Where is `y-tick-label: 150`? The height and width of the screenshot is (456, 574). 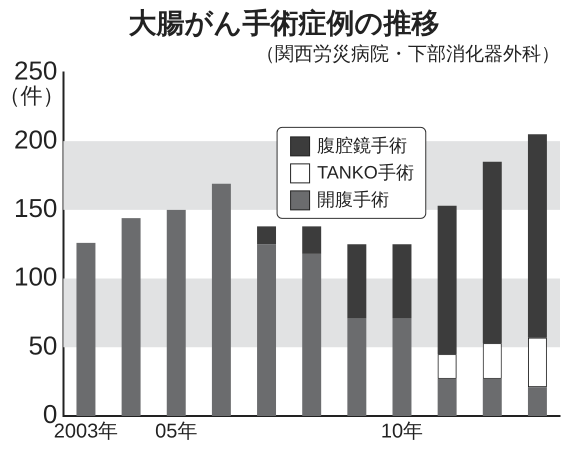
y-tick-label: 150 is located at coordinates (36, 208).